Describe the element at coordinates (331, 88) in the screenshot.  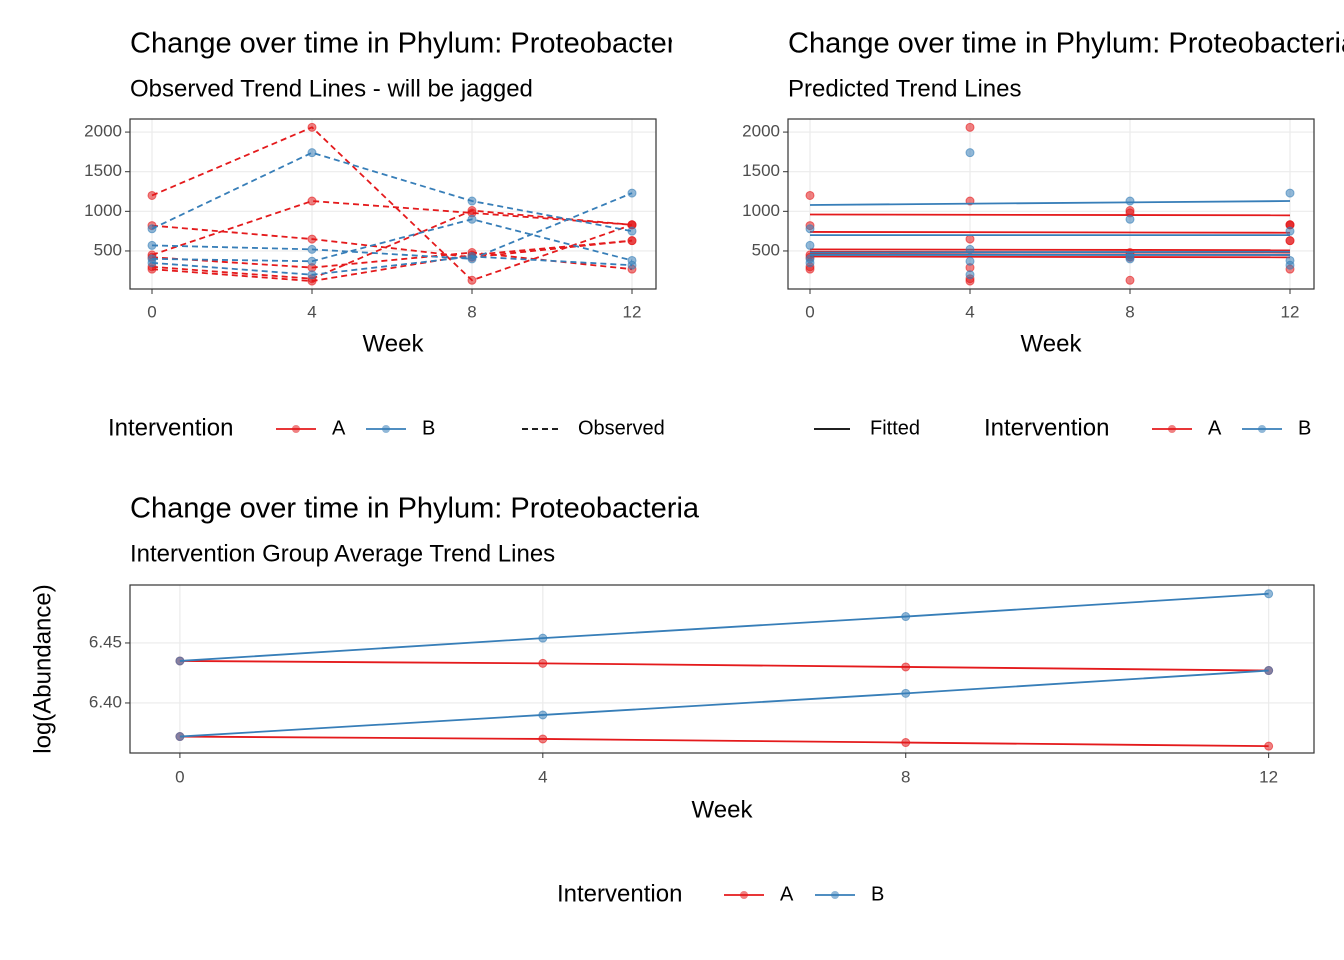
I see `chart-subtitle: Observed Trend Lines - will be jagged` at that location.